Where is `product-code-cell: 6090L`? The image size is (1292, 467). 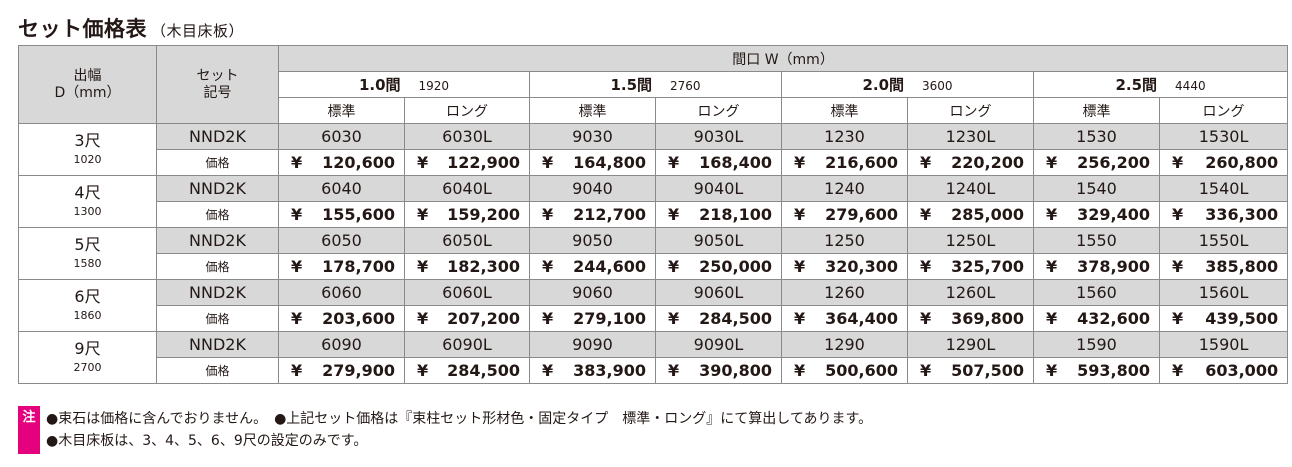
product-code-cell: 6090L is located at coordinates (467, 344).